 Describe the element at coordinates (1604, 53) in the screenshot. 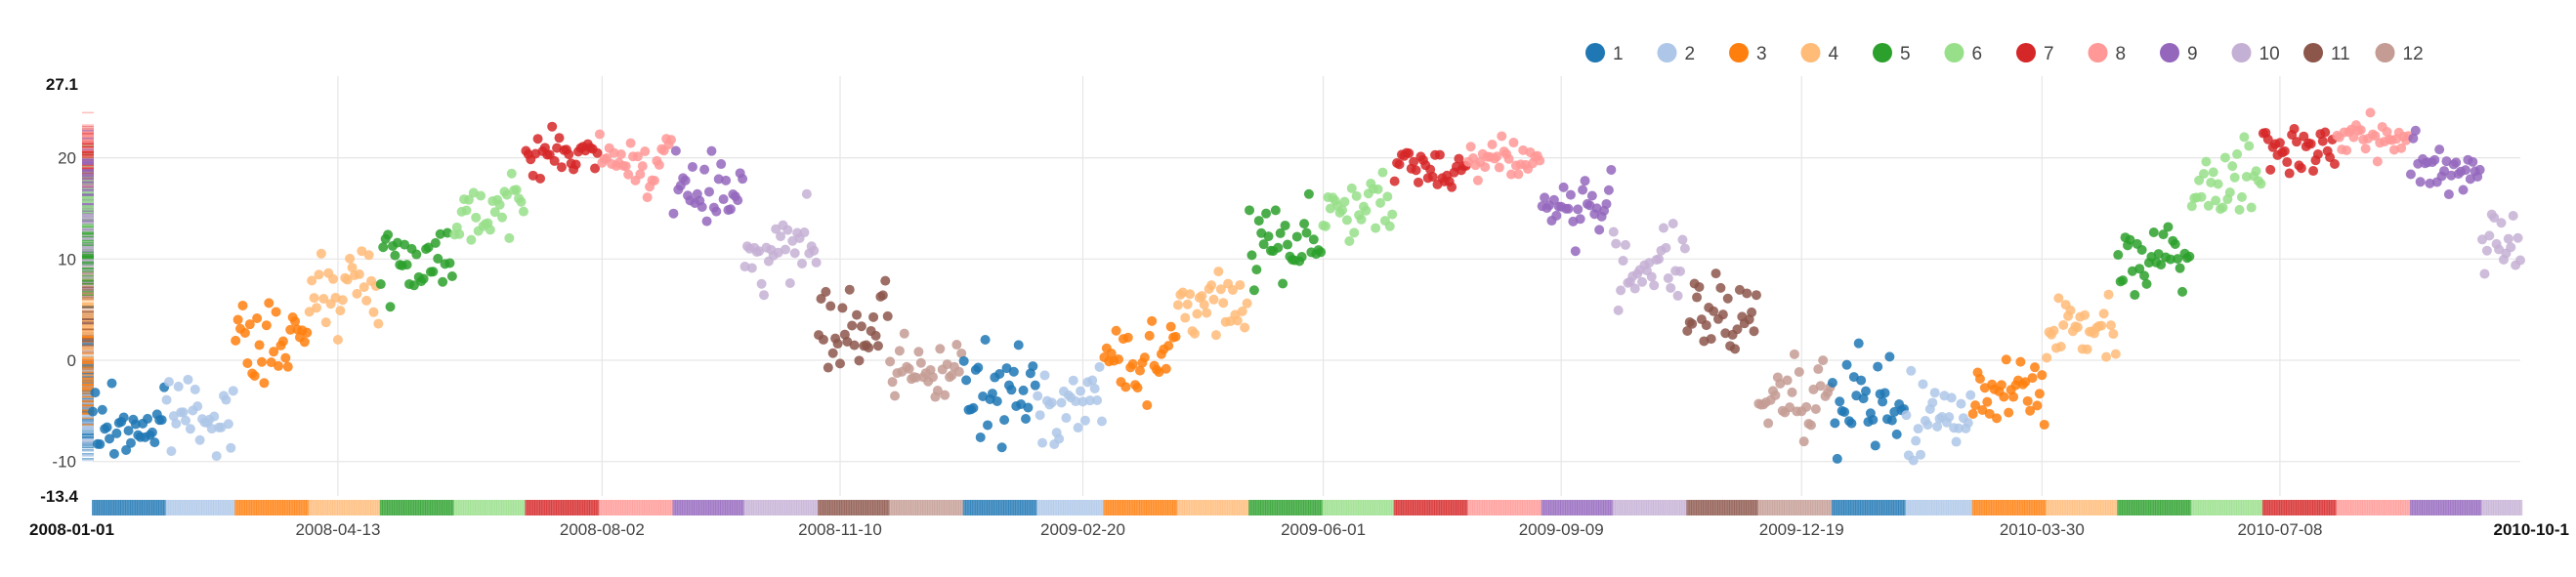

I see `legend-item-1: 1` at that location.